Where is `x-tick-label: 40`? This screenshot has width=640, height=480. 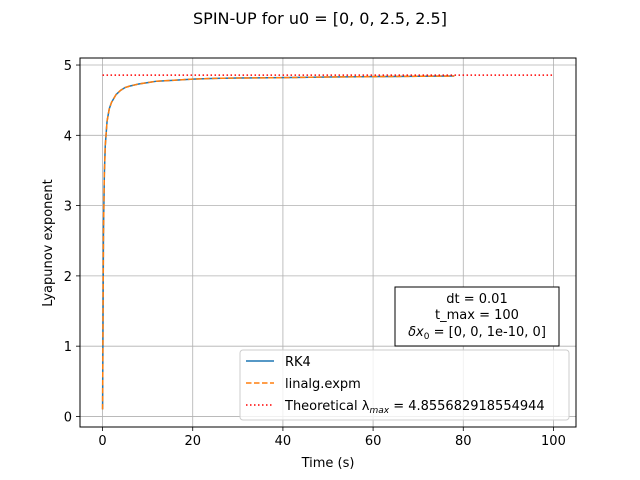
x-tick-label: 40 is located at coordinates (283, 441).